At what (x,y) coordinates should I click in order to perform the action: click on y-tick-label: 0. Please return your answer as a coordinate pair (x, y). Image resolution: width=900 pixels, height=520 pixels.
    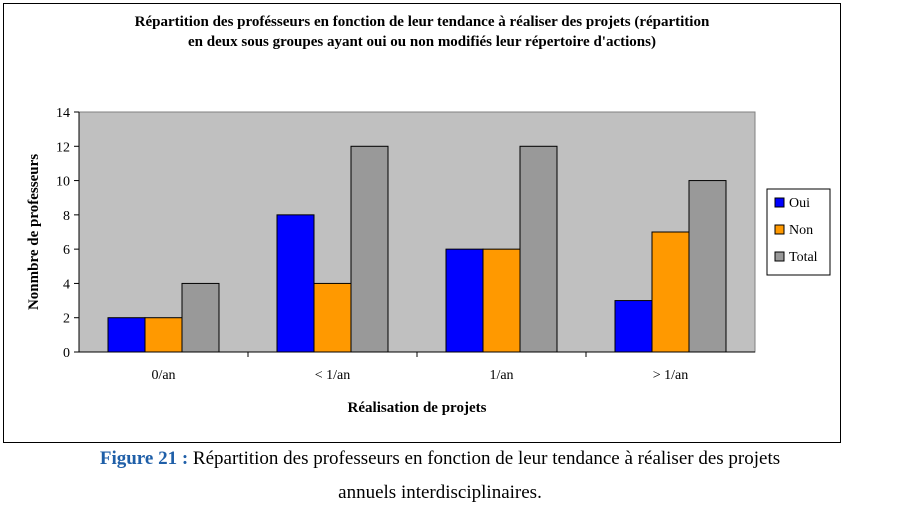
    Looking at the image, I should click on (66, 353).